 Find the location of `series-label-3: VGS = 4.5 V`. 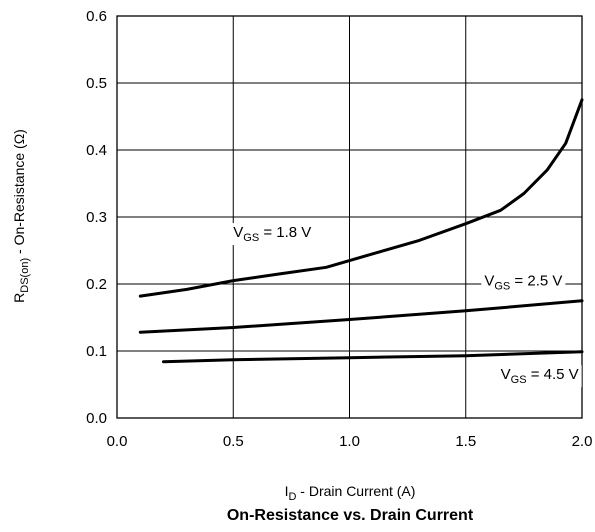

series-label-3: VGS = 4.5 V is located at coordinates (540, 376).